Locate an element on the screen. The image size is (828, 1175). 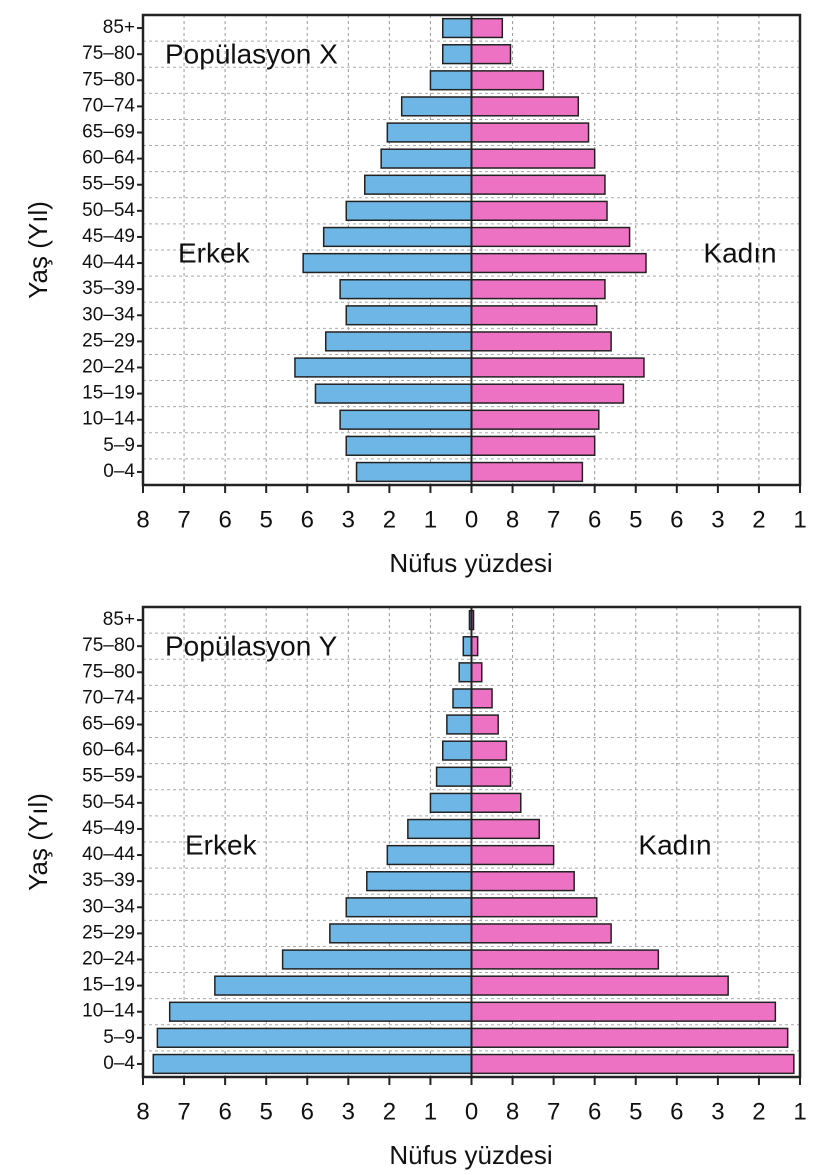
x-tick-label: 1 is located at coordinates (799, 519).